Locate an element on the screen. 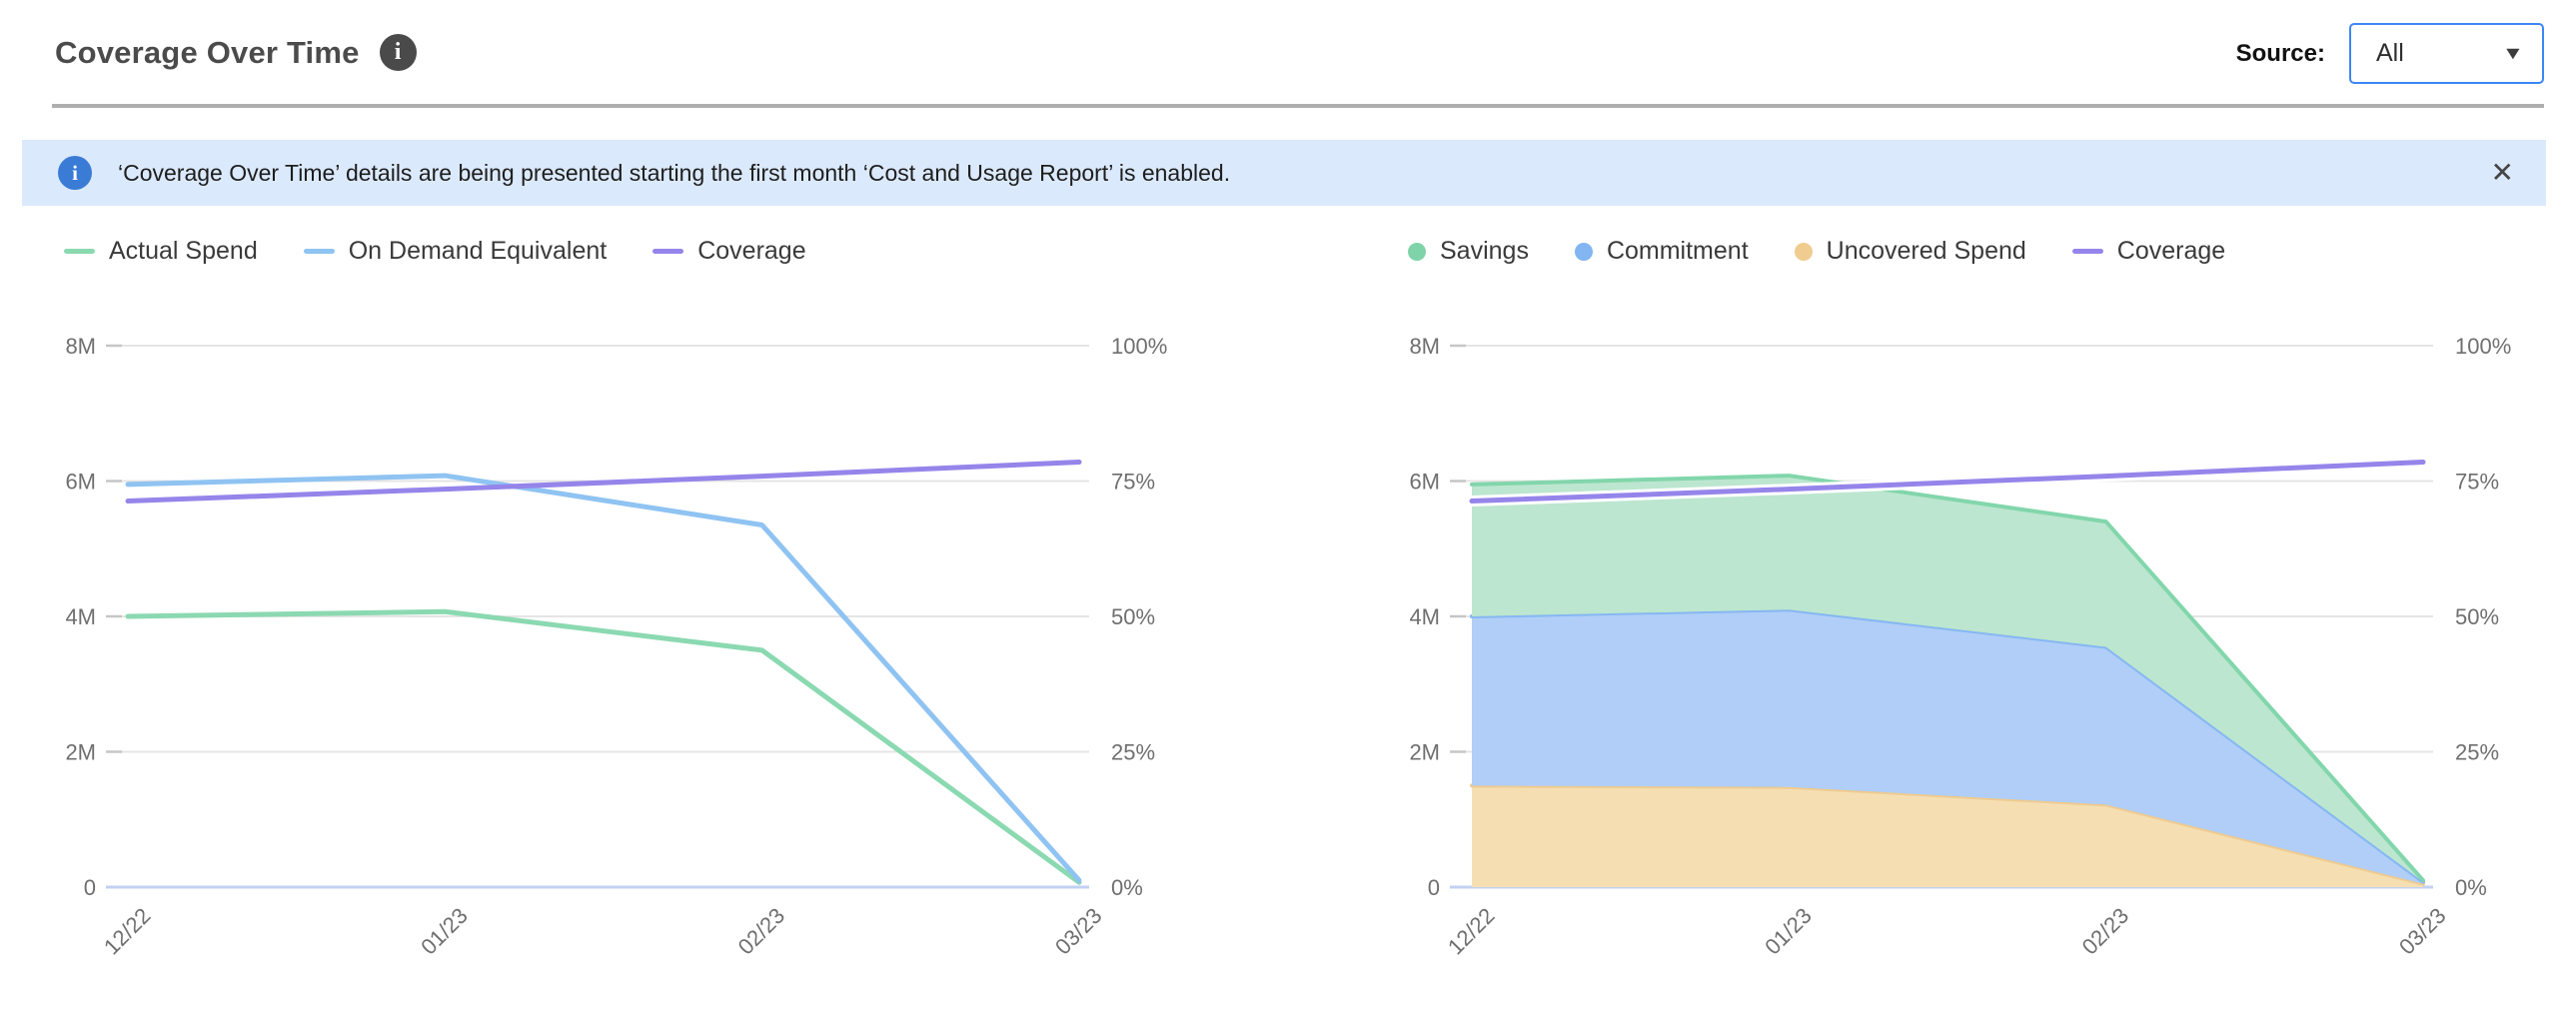  series-area-commitment is located at coordinates (1947, 747).